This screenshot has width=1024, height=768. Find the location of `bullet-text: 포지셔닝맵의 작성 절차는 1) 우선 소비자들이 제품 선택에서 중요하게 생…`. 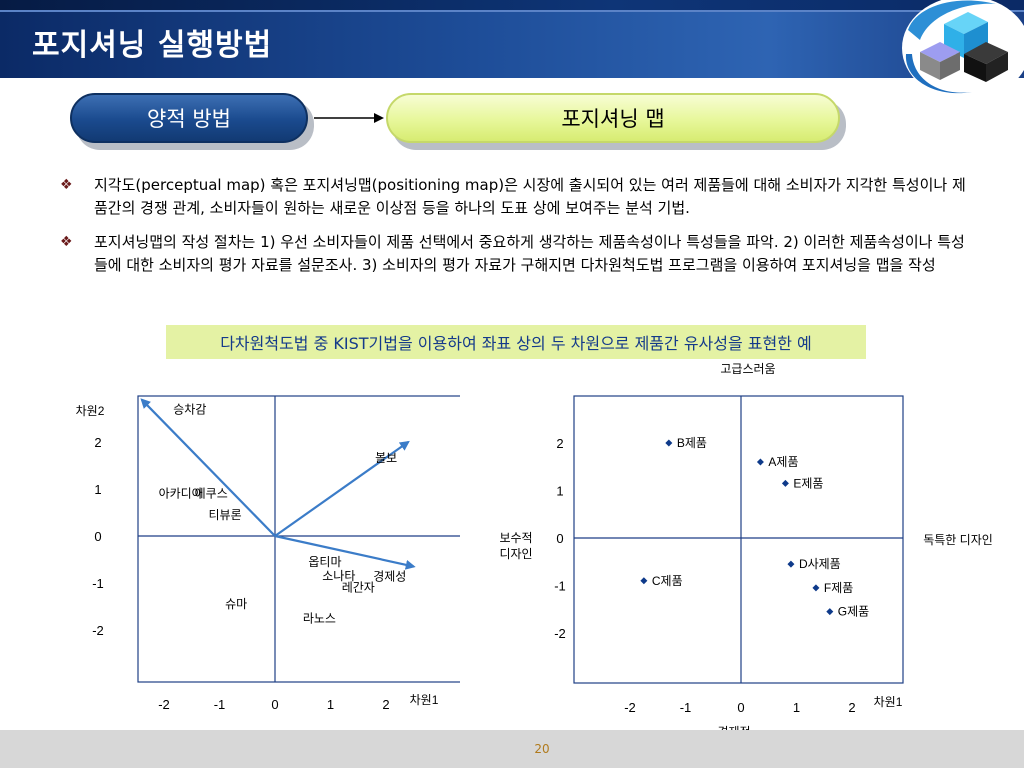

bullet-text: 포지셔닝맵의 작성 절차는 1) 우선 소비자들이 제품 선택에서 중요하게 생… is located at coordinates (529, 253).